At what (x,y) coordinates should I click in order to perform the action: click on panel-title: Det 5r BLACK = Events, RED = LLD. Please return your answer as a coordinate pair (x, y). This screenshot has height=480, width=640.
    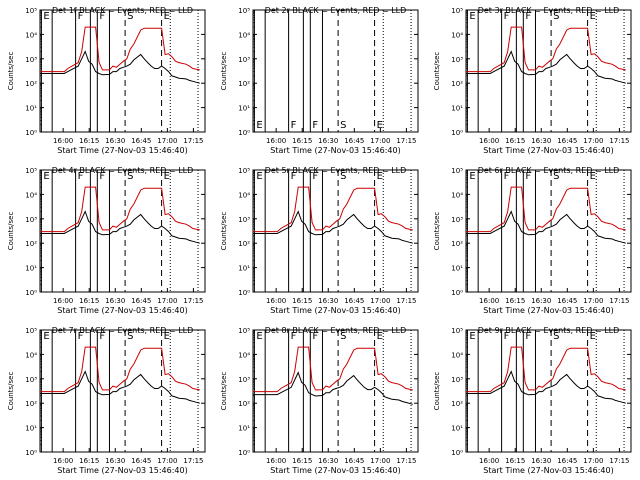
    Looking at the image, I should click on (336, 170).